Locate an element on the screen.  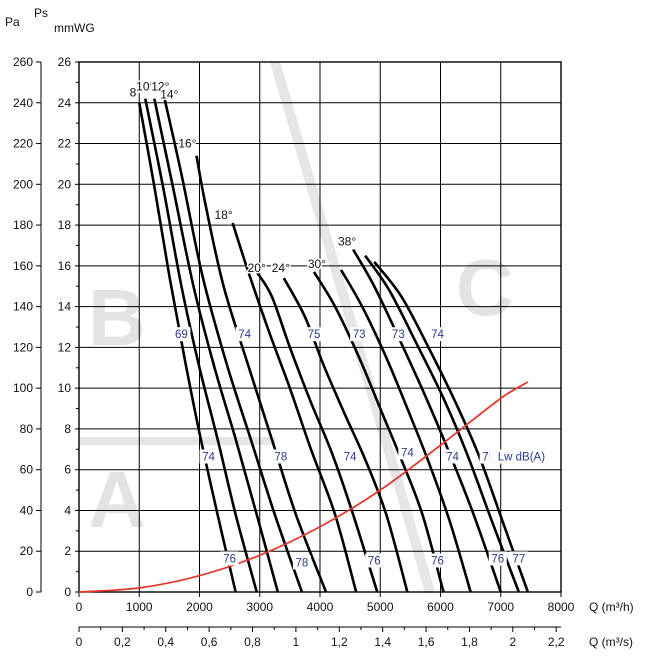
blade-angle-label: 30° is located at coordinates (317, 264).